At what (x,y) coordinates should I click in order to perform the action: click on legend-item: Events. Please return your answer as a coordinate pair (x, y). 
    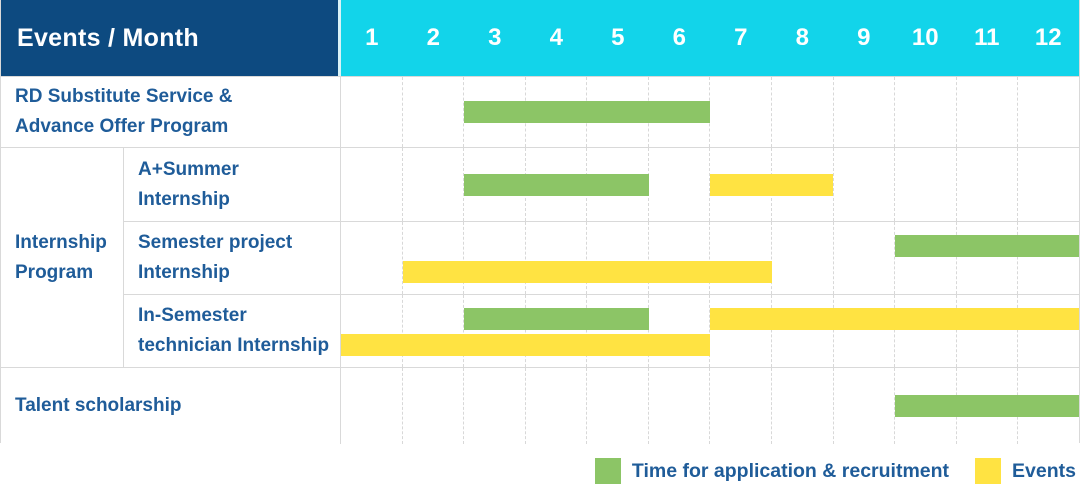
    Looking at the image, I should click on (1025, 471).